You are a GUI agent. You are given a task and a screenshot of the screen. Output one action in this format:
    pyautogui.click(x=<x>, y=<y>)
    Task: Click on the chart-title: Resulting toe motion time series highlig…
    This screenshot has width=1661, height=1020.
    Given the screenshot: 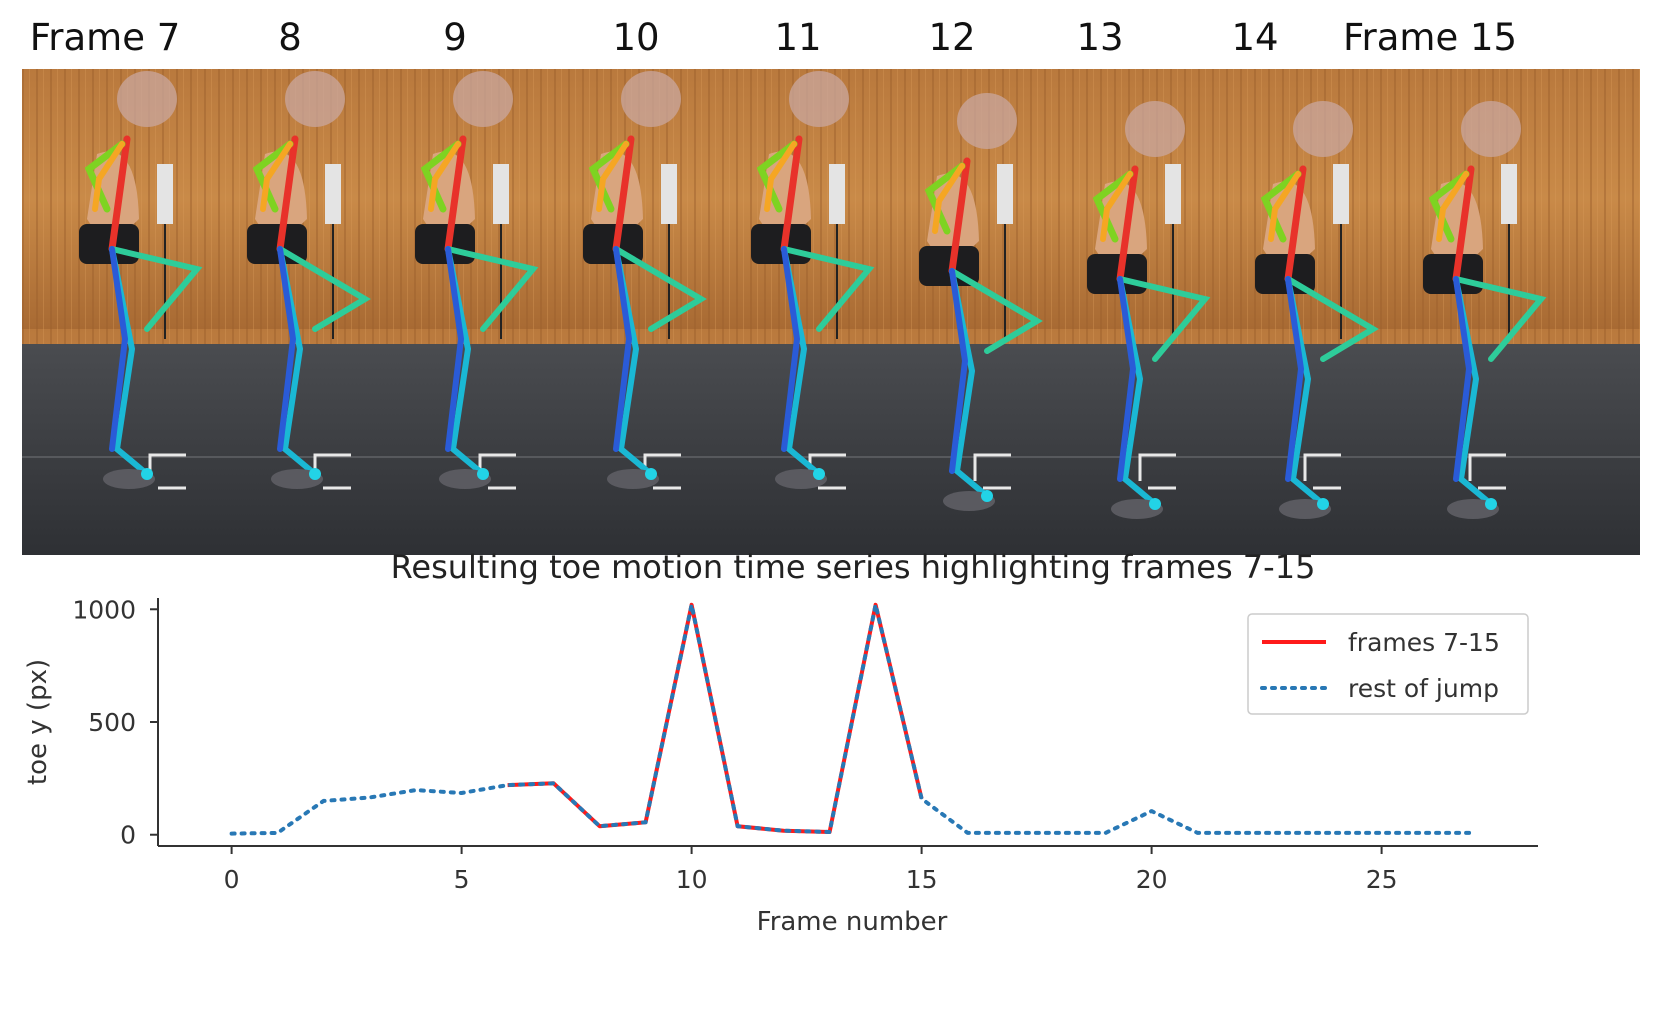 What is the action you would take?
    pyautogui.click(x=853, y=567)
    